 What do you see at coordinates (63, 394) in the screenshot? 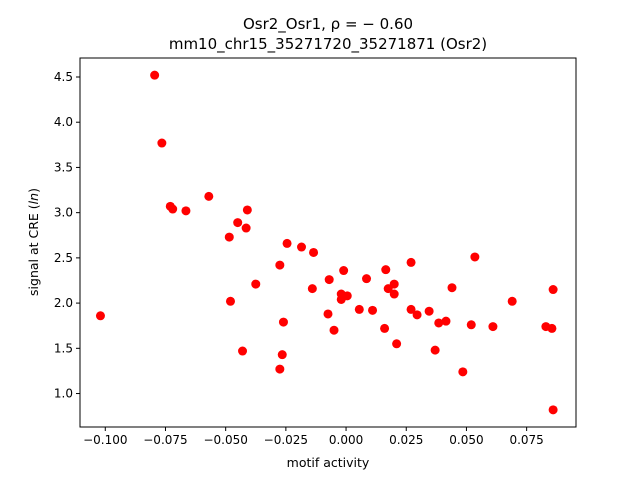
I see `y-tick-label: 1.0` at bounding box center [63, 394].